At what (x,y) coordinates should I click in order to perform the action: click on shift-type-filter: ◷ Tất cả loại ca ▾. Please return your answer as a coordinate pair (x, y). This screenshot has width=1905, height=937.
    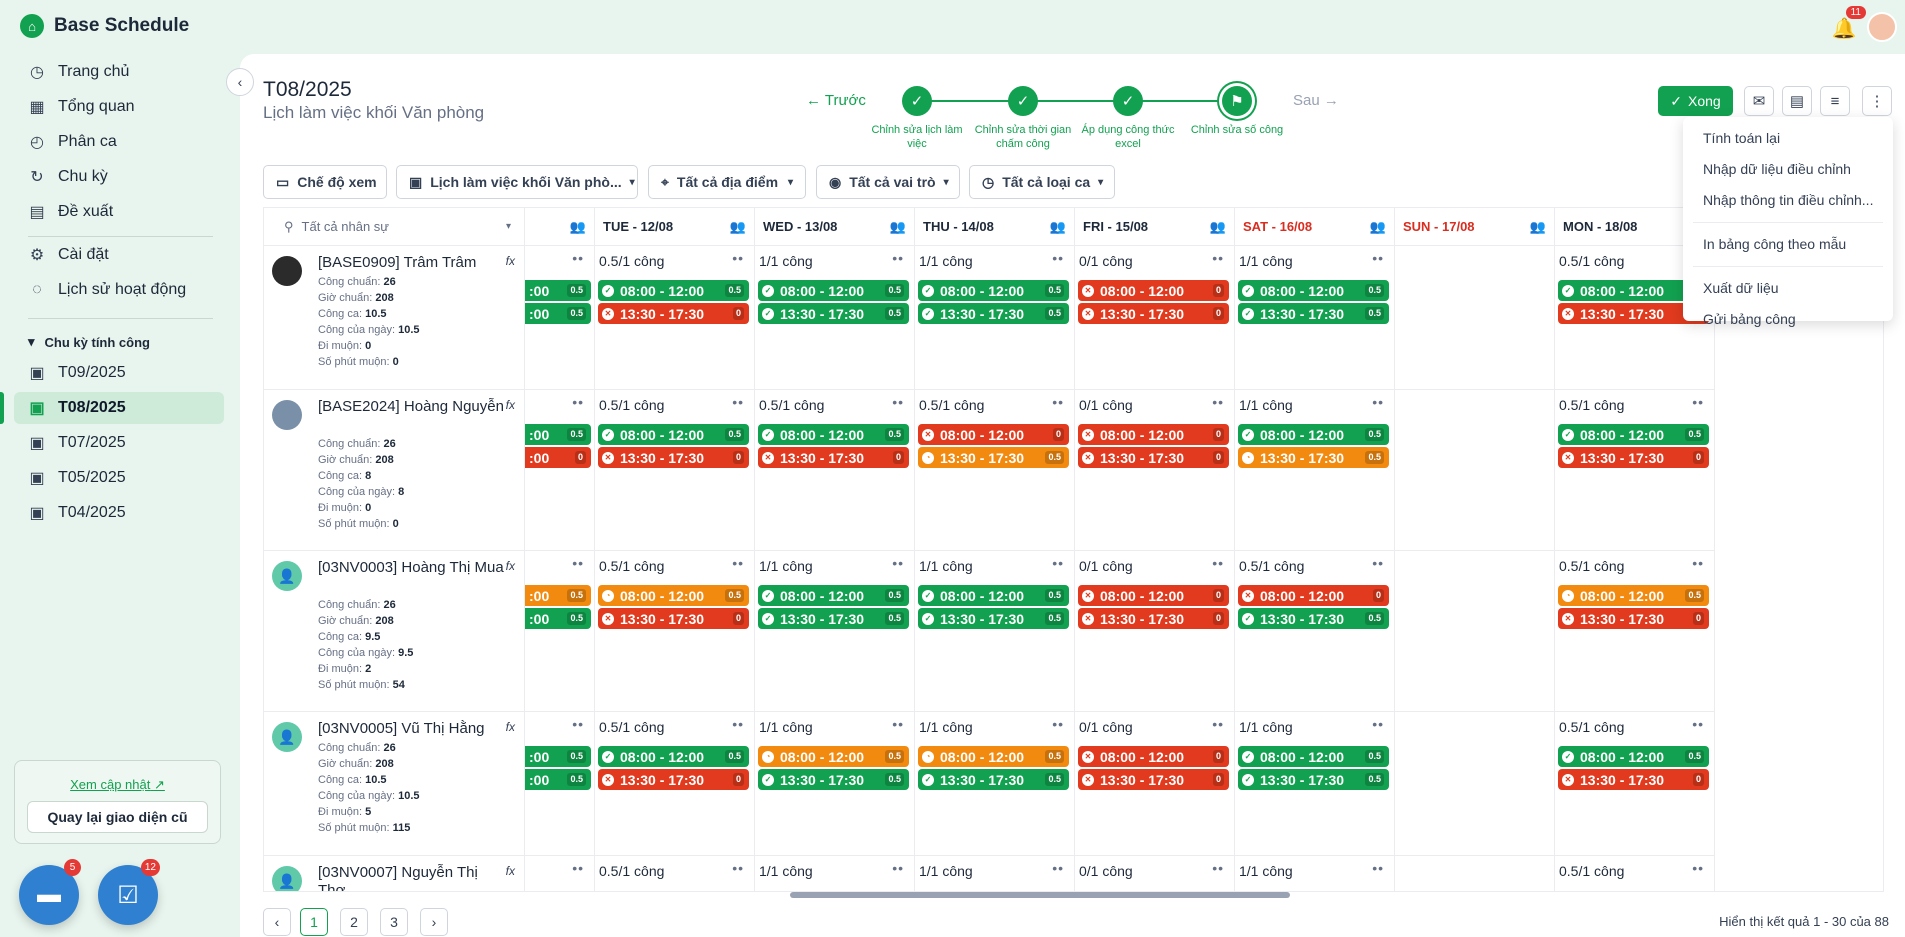
    Looking at the image, I should click on (1042, 182).